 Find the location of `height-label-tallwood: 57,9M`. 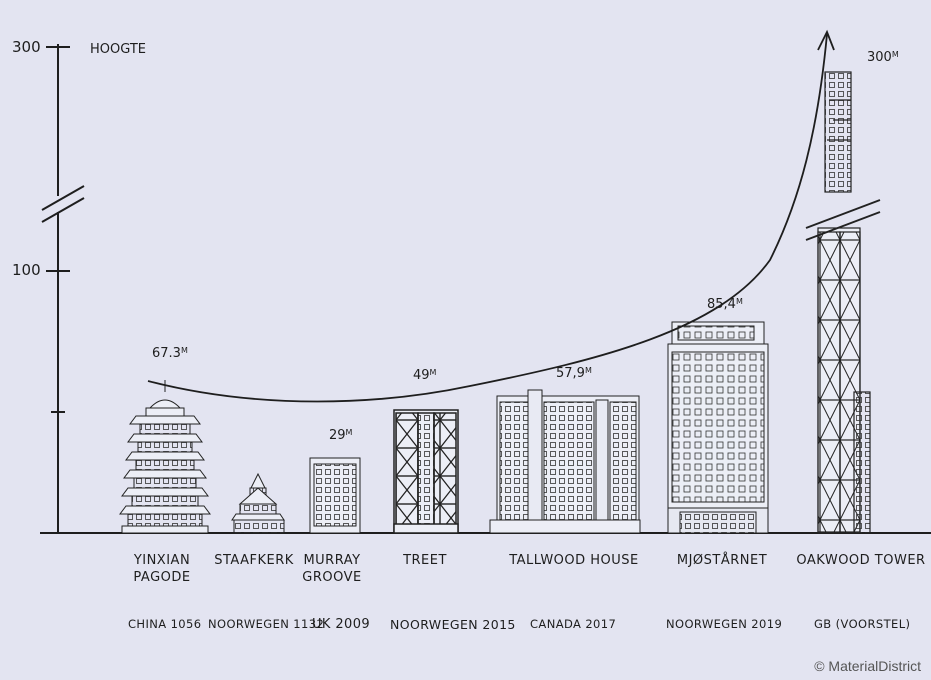

height-label-tallwood: 57,9M is located at coordinates (574, 373).